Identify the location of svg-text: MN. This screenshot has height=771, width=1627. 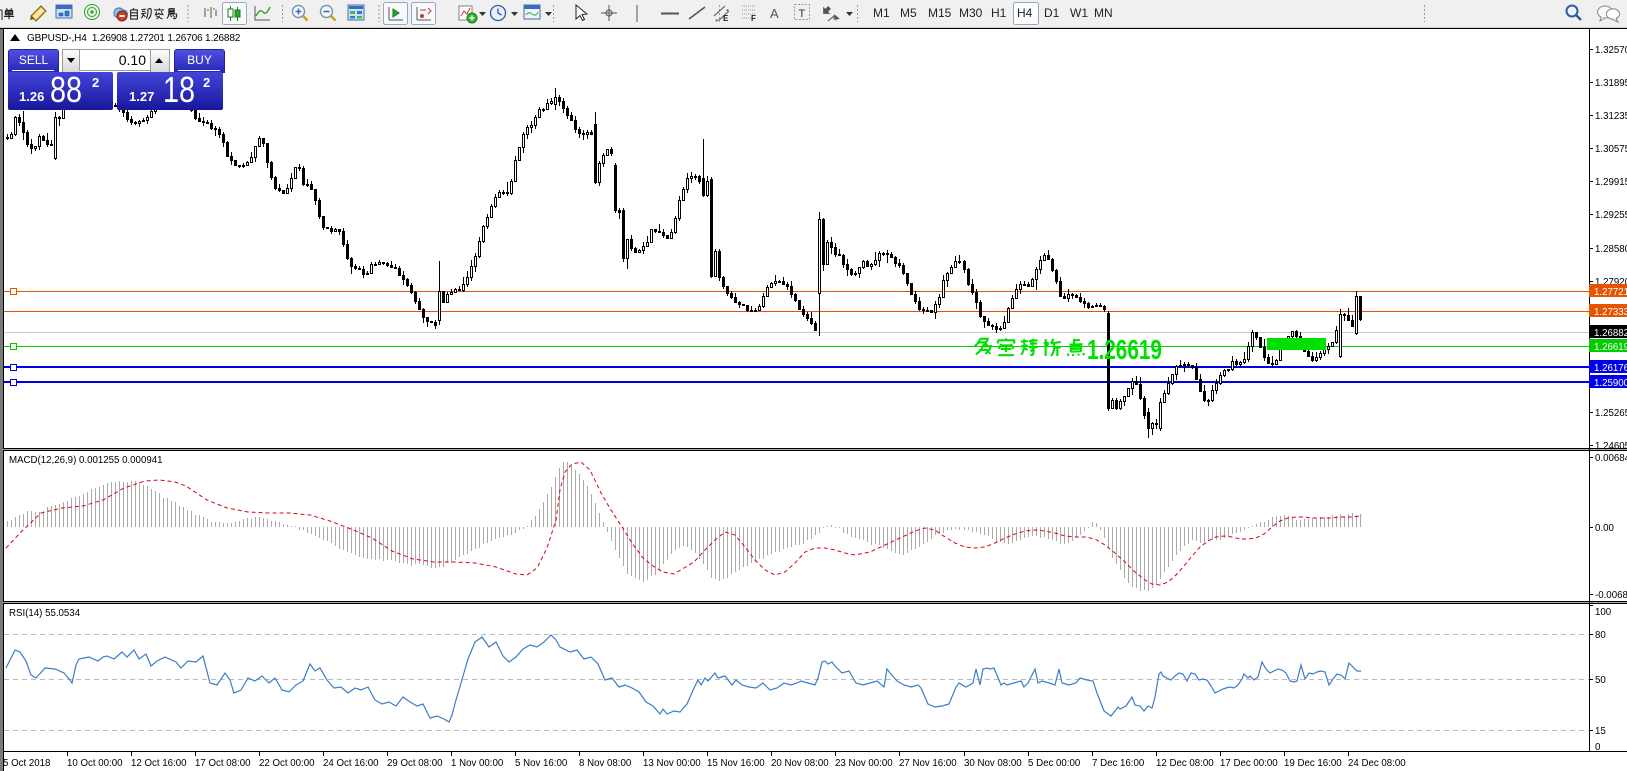
(1103, 13).